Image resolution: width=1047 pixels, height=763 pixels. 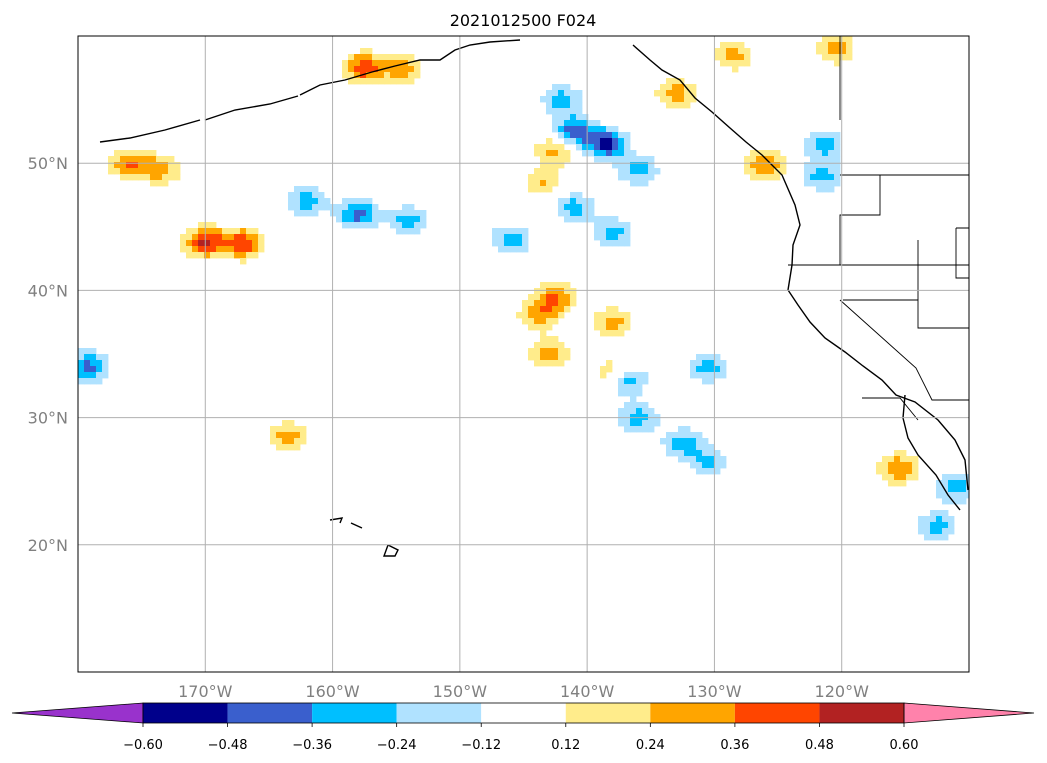 What do you see at coordinates (332, 691) in the screenshot?
I see `lon-tick-label: 160°W` at bounding box center [332, 691].